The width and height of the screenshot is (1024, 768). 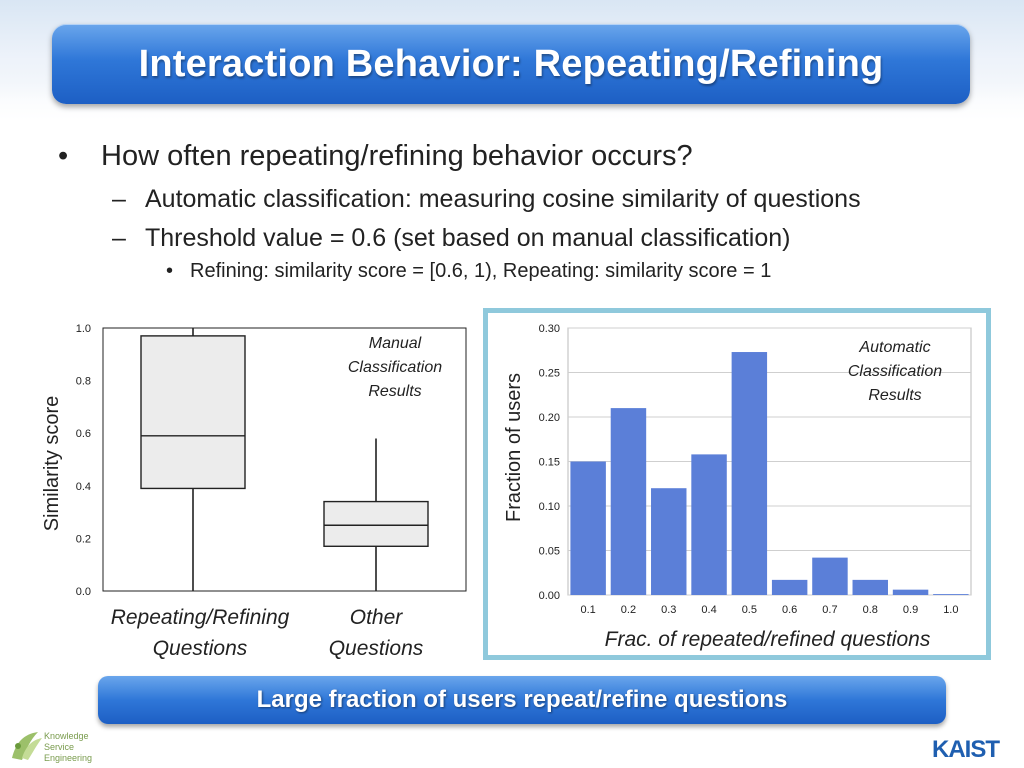 I want to click on y-tick-label: 0.00, so click(x=549, y=596).